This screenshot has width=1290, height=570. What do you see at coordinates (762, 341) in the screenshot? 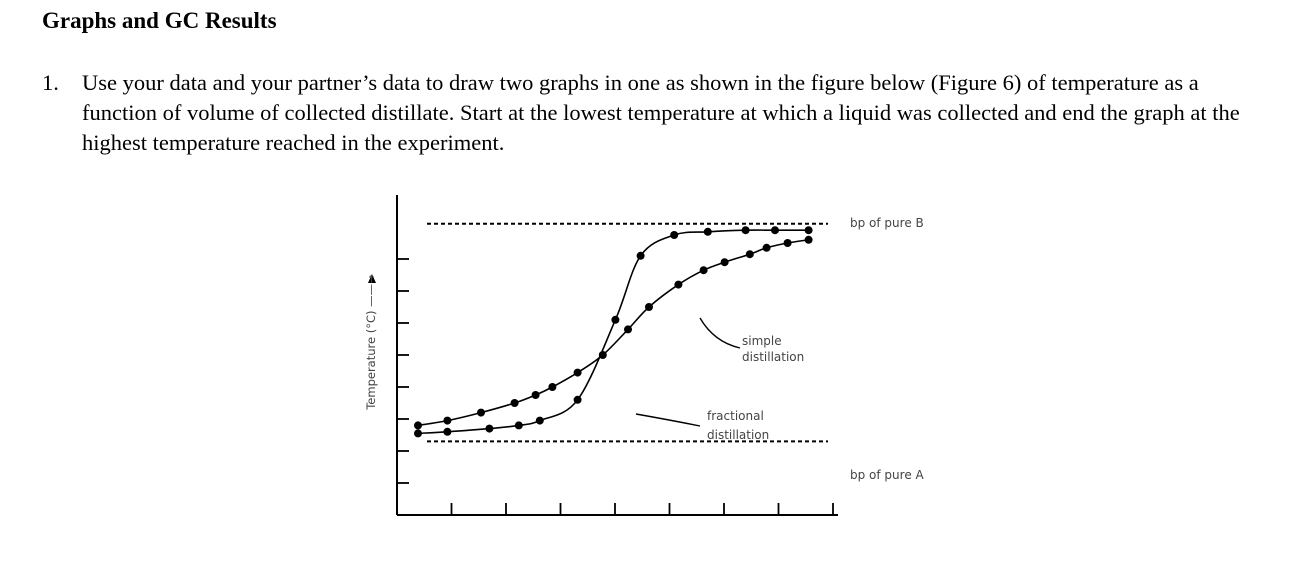
I see `simple-distillation-label-line1: simple` at bounding box center [762, 341].